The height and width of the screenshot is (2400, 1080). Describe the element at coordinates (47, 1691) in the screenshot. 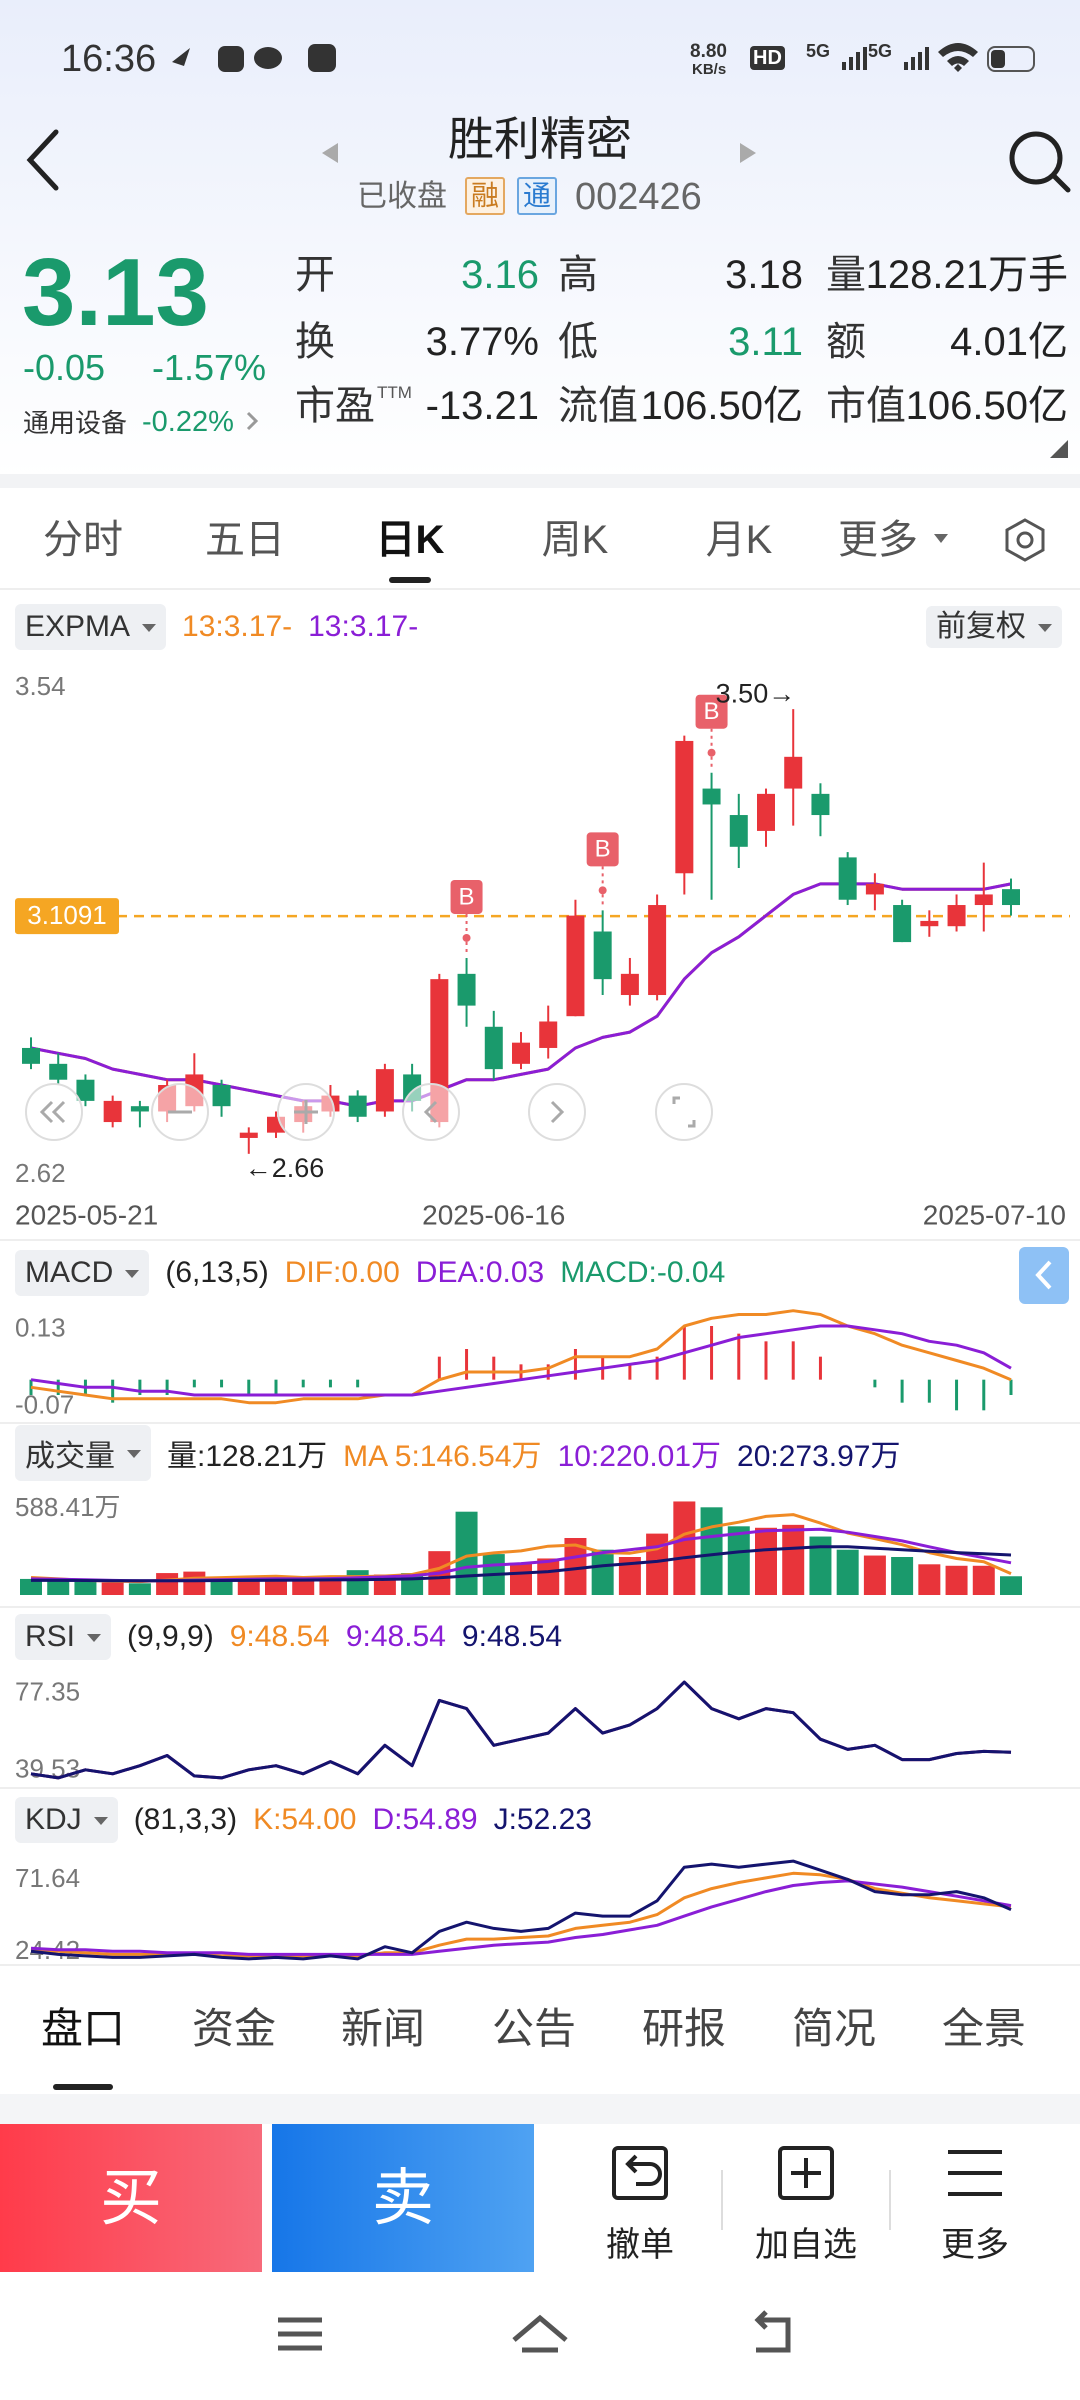

I see `y-tick-label: 77.35` at that location.